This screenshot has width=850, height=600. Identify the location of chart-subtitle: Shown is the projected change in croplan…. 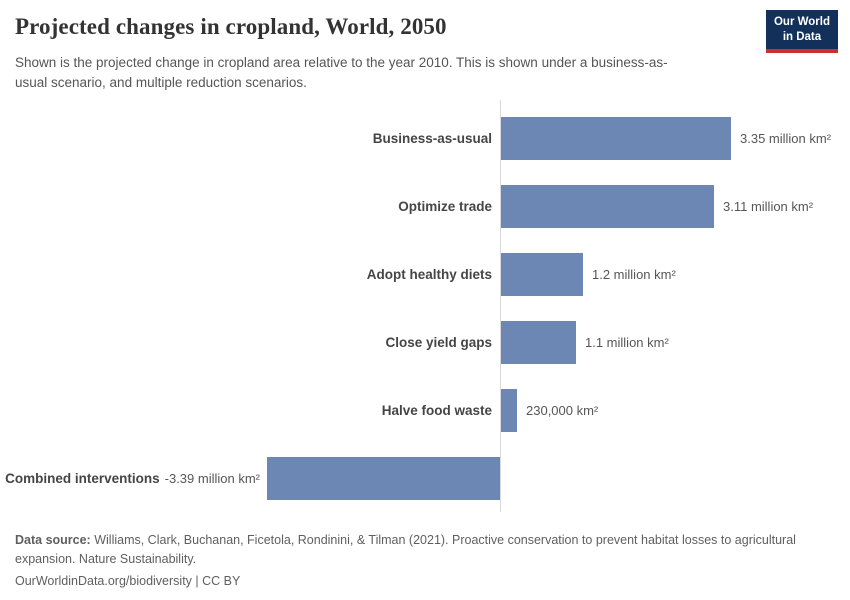
(341, 73).